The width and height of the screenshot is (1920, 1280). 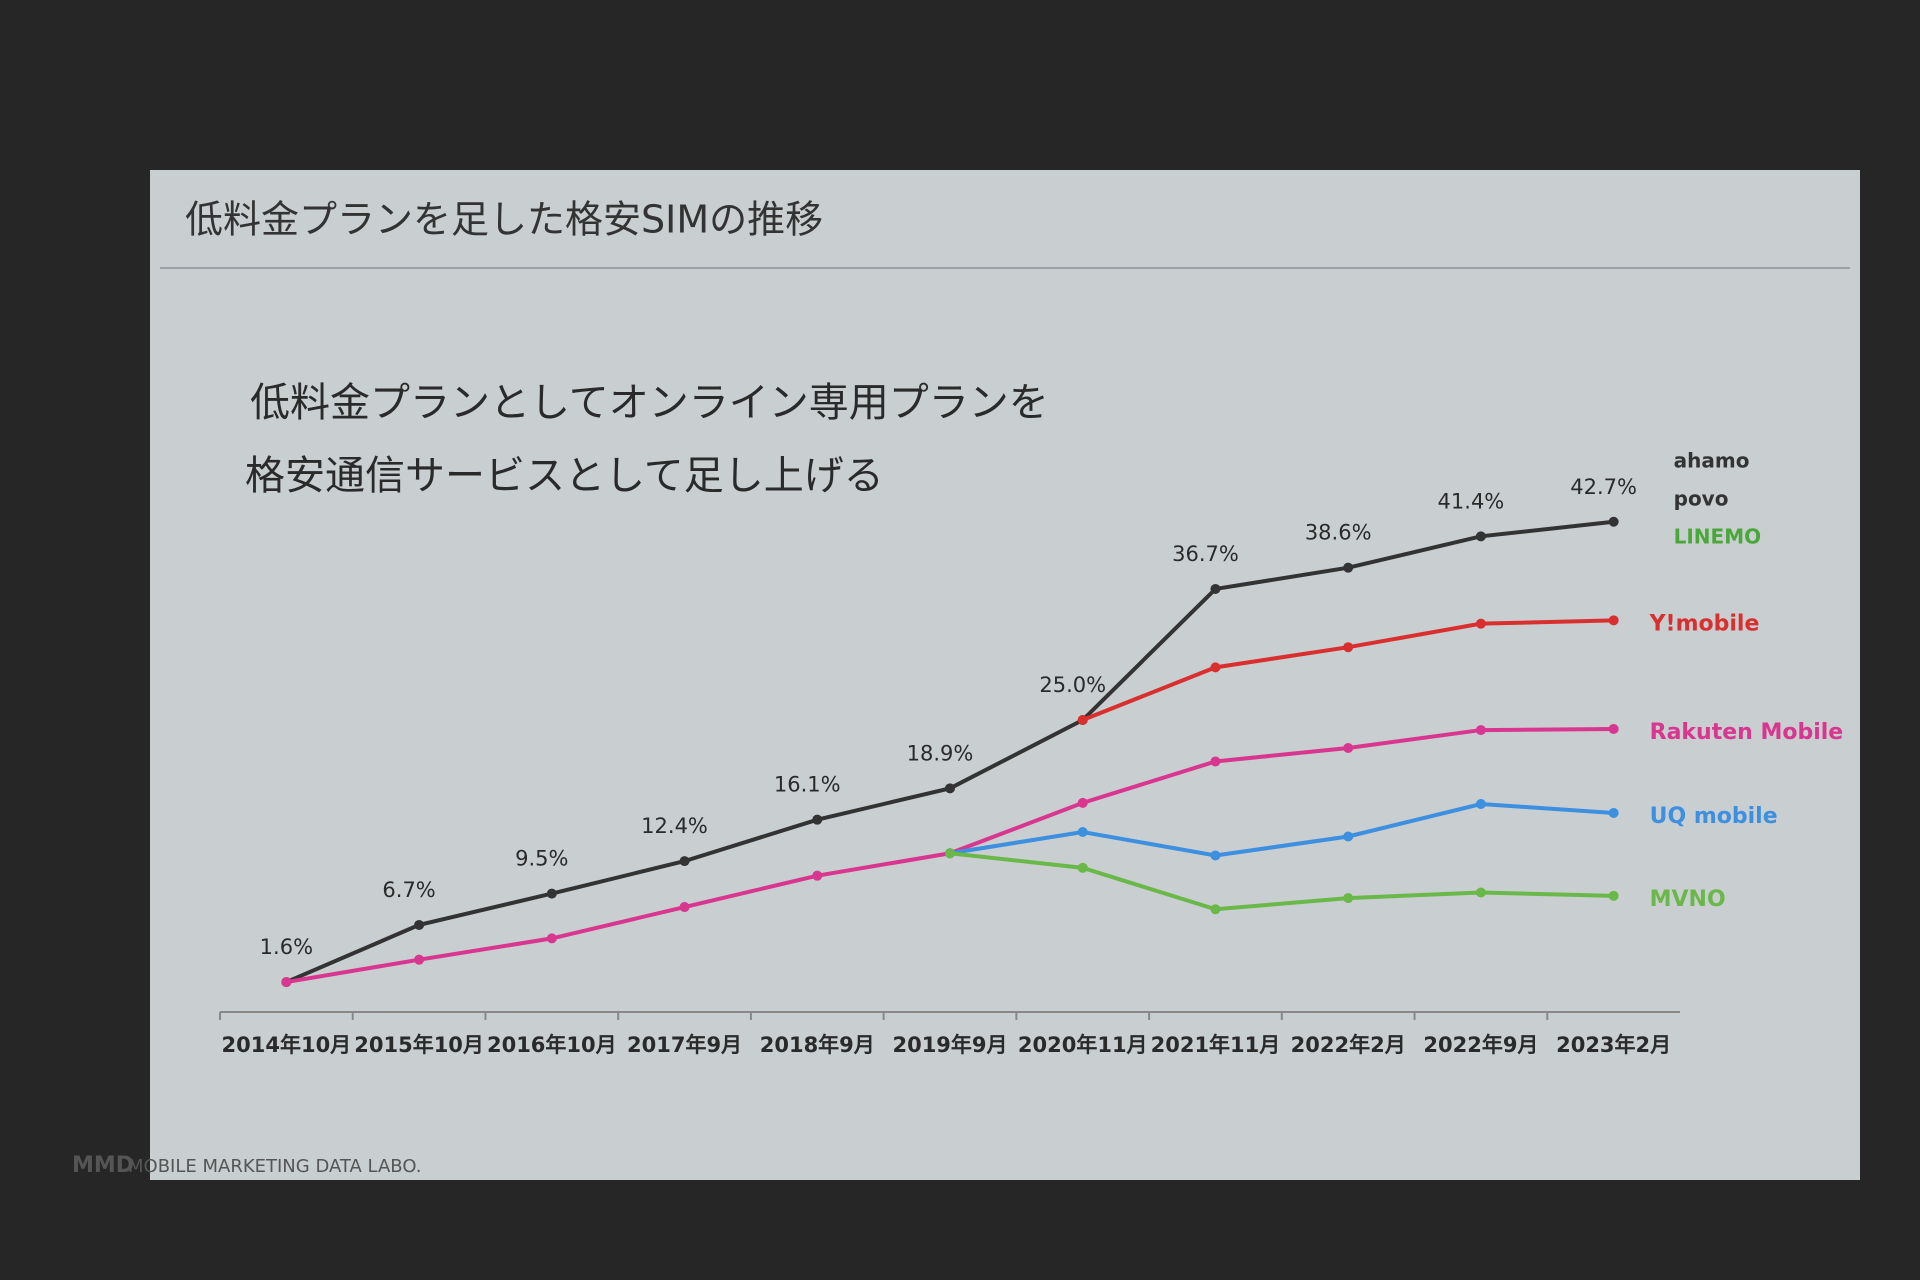 I want to click on x-tick-label: 2021年11月, so click(x=1216, y=1045).